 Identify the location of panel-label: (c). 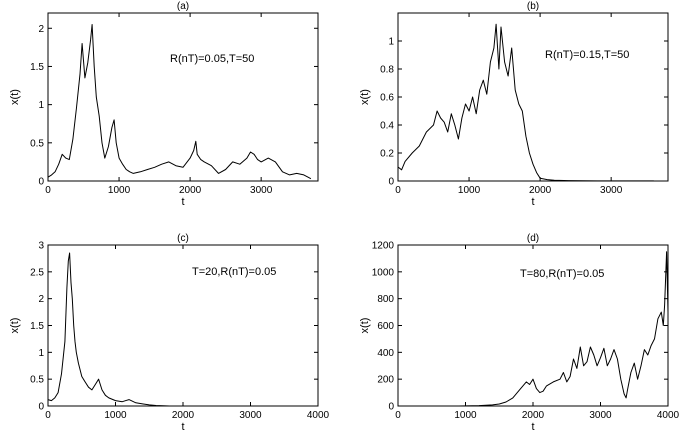
(183, 238).